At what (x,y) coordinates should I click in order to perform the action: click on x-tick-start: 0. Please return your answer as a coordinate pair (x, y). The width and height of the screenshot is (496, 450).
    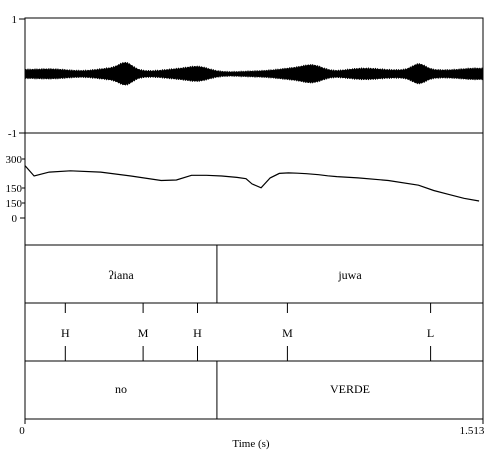
    Looking at the image, I should click on (22, 431).